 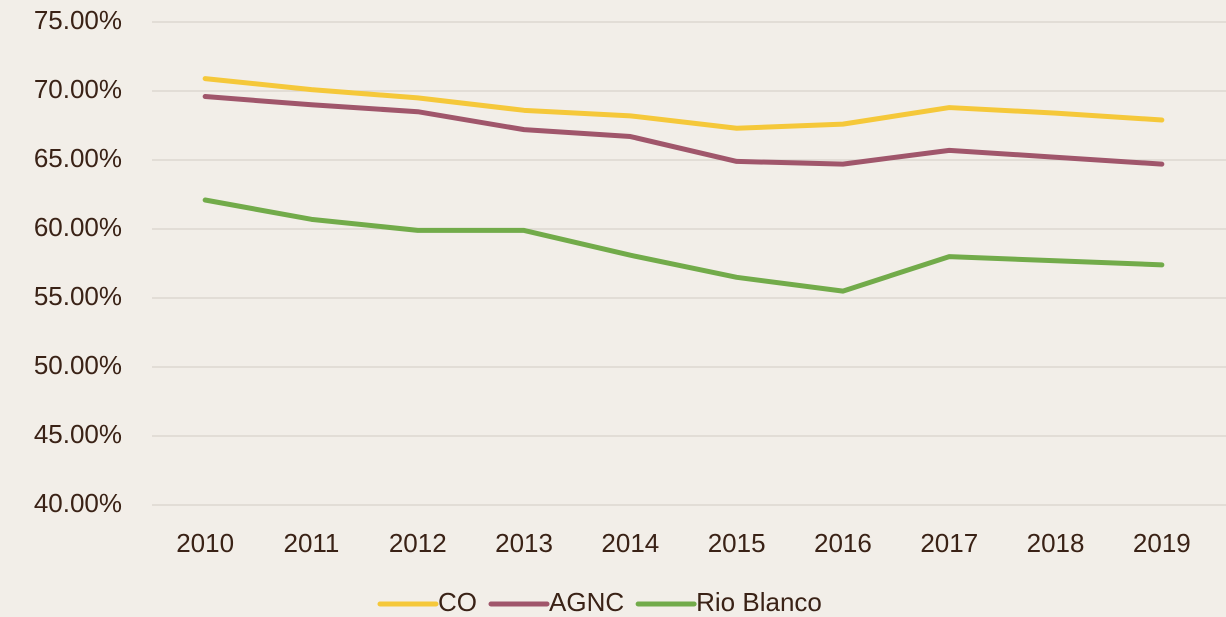 I want to click on x-tick-label: 2013, so click(x=524, y=543).